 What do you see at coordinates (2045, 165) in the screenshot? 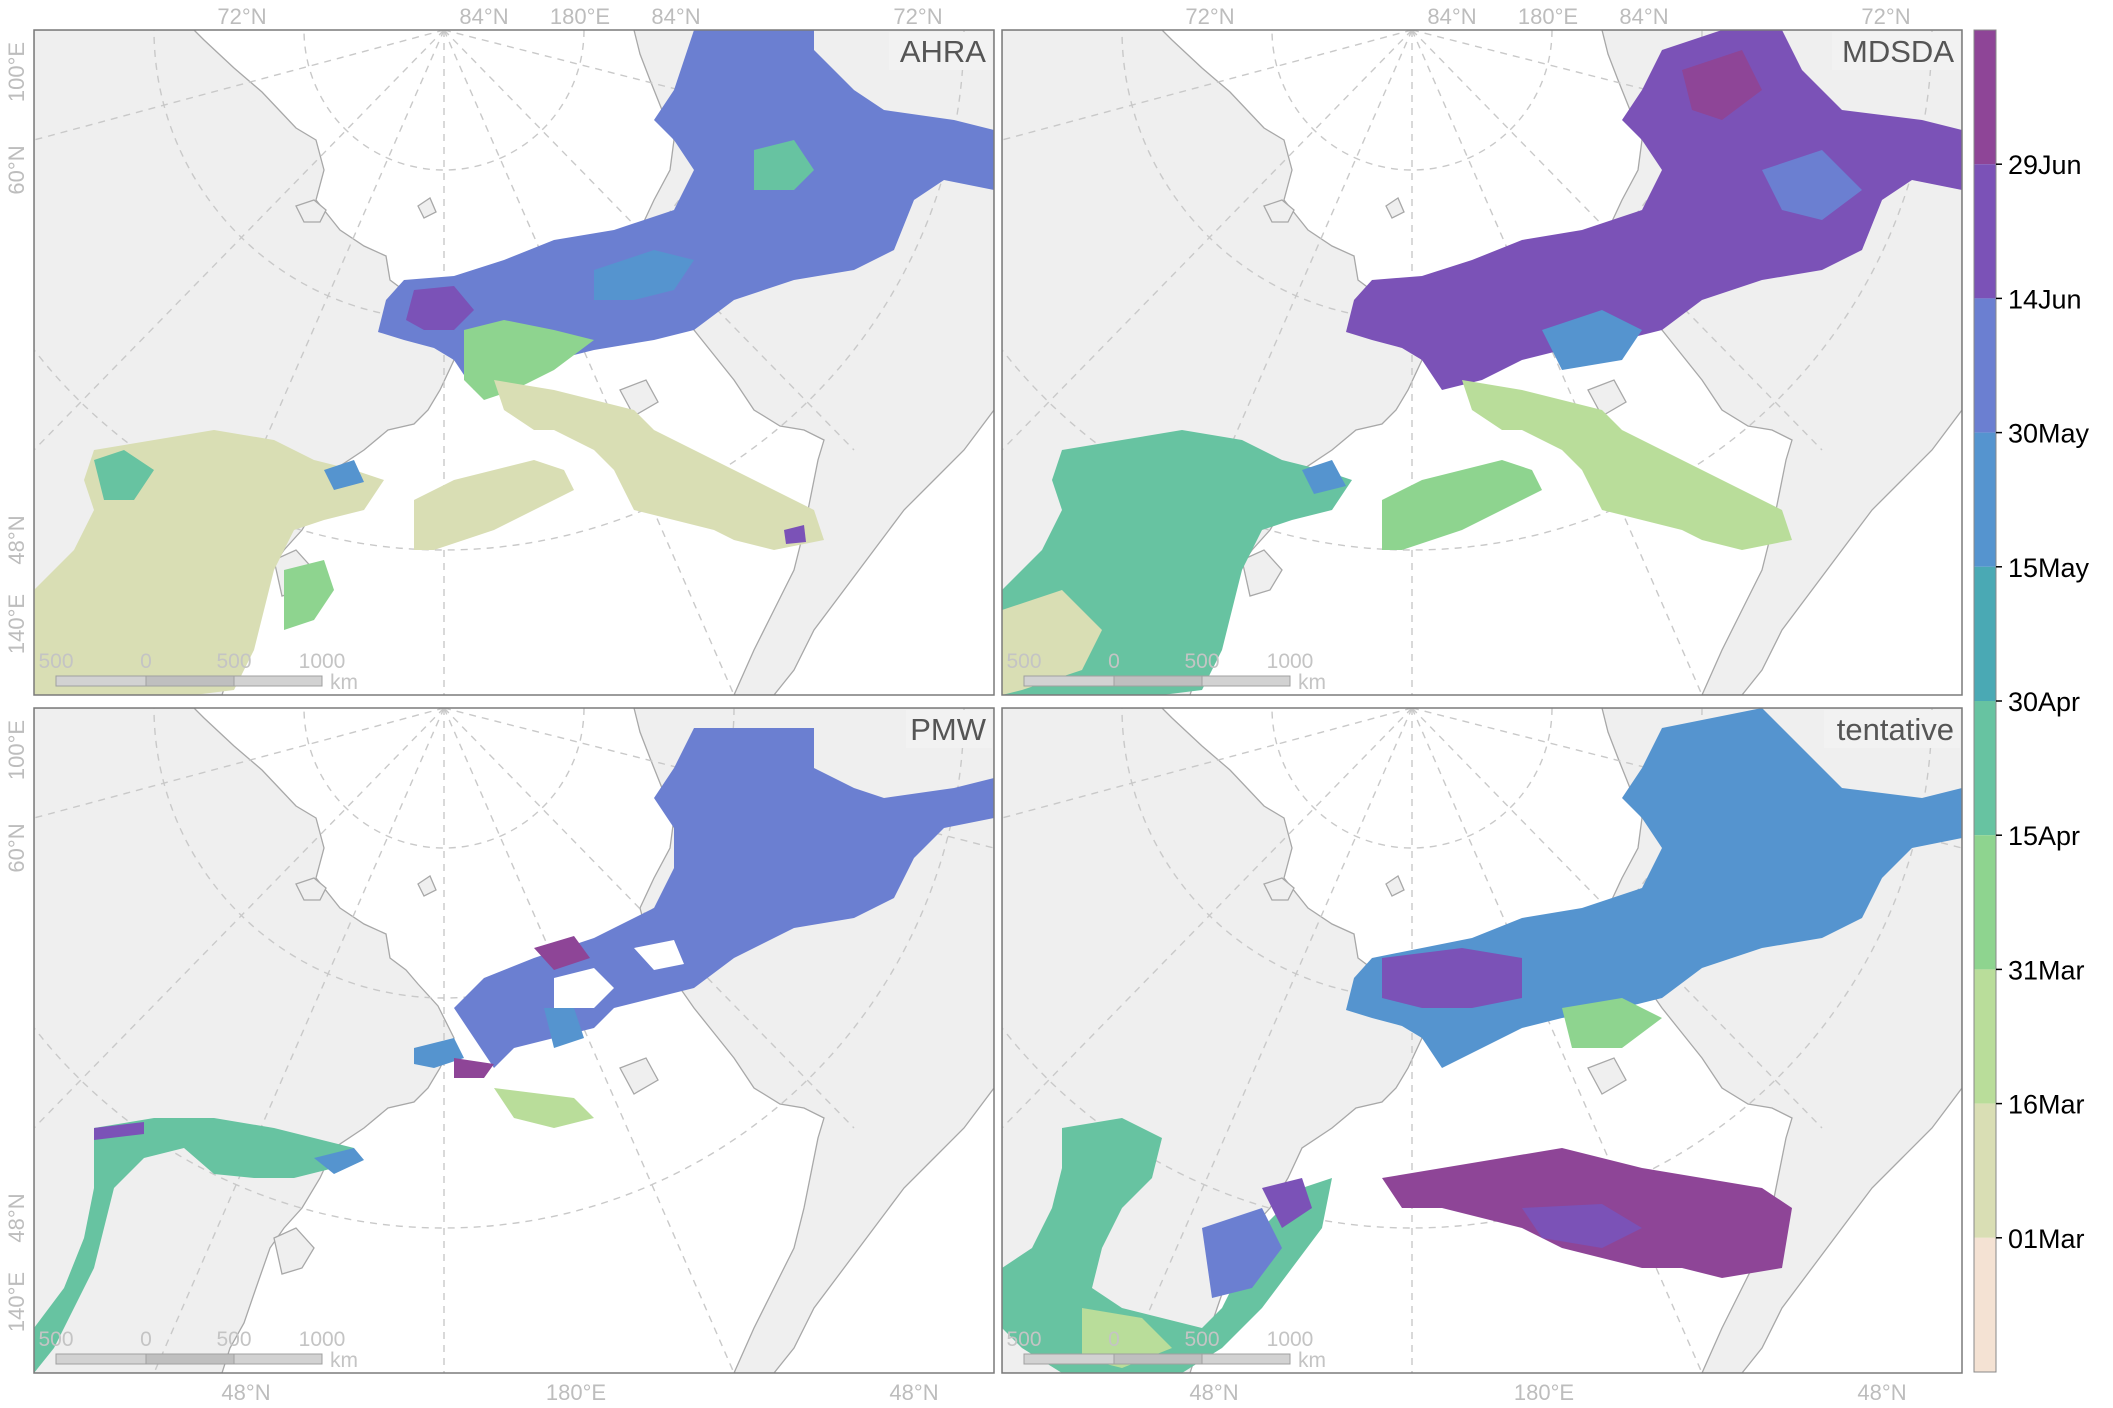
I see `legend-label: 29Jun` at bounding box center [2045, 165].